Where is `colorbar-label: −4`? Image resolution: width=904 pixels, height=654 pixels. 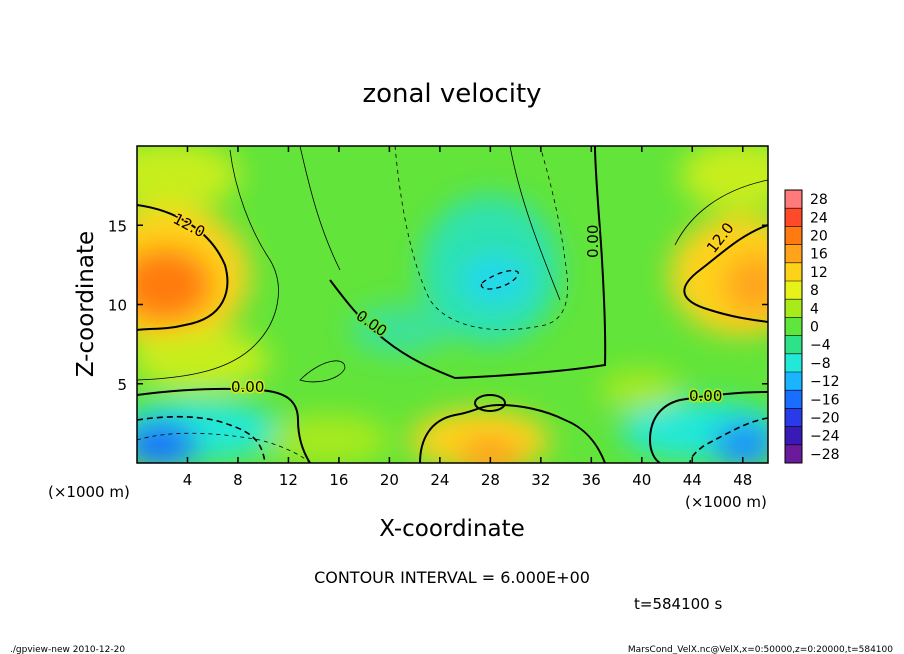
colorbar-label: −4 is located at coordinates (820, 346).